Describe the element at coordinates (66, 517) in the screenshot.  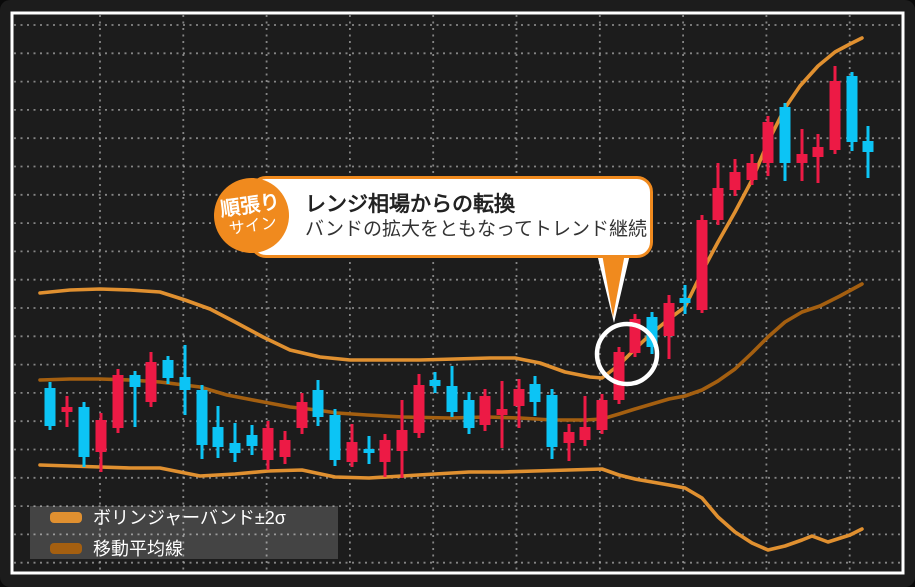
I see `bollinger-band-swatch` at that location.